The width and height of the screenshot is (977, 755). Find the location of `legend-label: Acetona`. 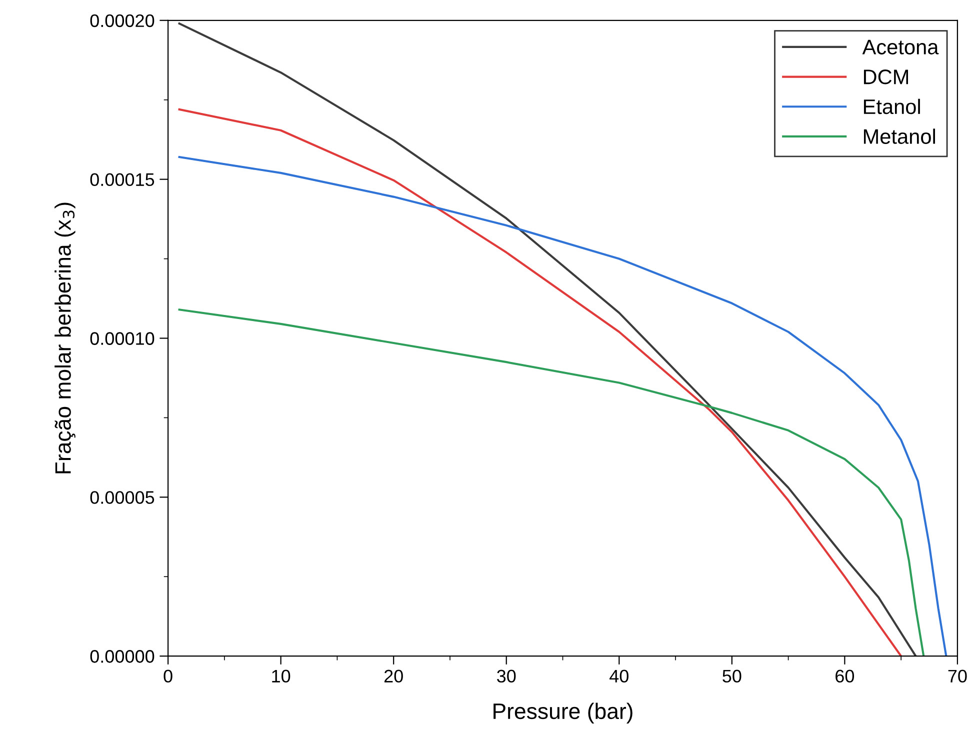

legend-label: Acetona is located at coordinates (900, 47).